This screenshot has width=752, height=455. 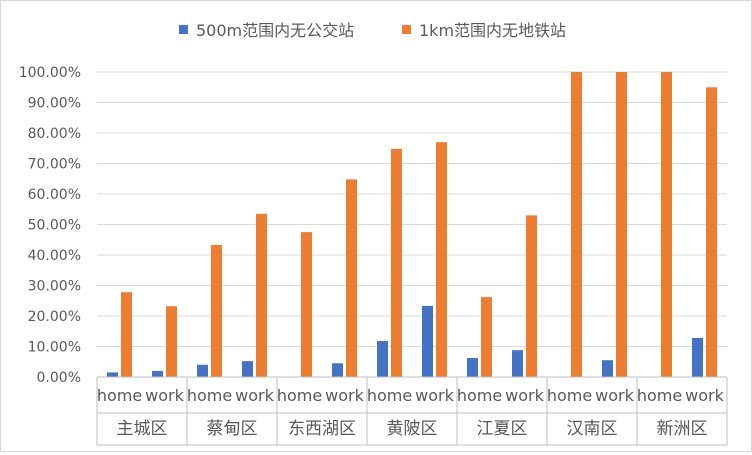 I want to click on y-tick-label: 30.00%, so click(x=54, y=287).